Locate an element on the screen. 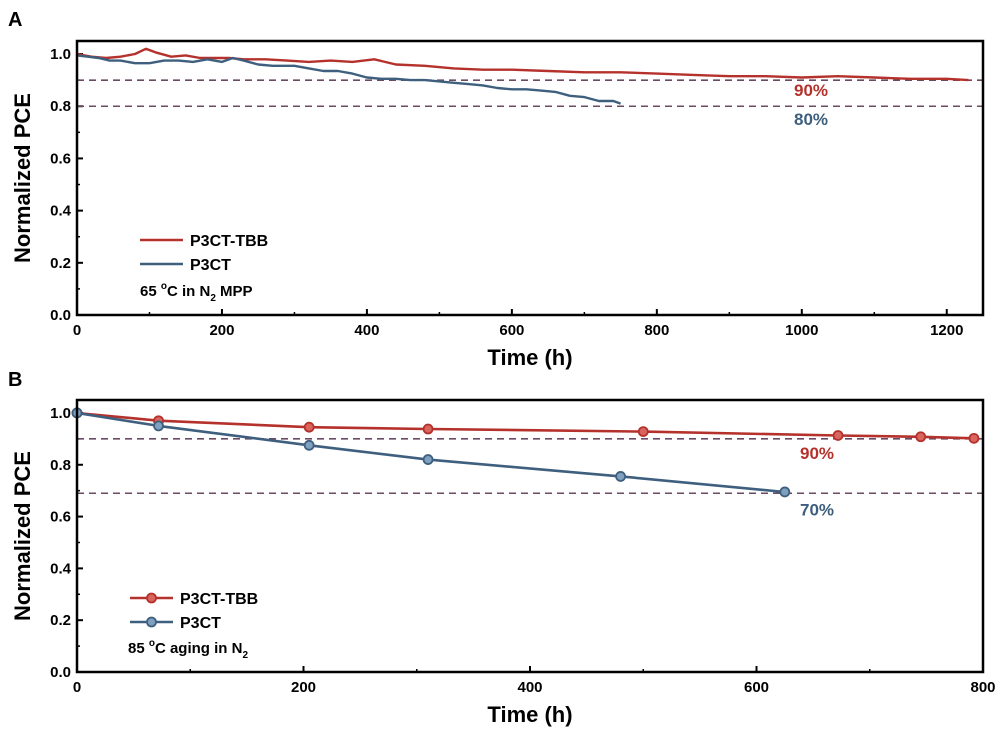 The width and height of the screenshot is (1008, 738). x-axis-title-a: Time (h) is located at coordinates (529, 357).